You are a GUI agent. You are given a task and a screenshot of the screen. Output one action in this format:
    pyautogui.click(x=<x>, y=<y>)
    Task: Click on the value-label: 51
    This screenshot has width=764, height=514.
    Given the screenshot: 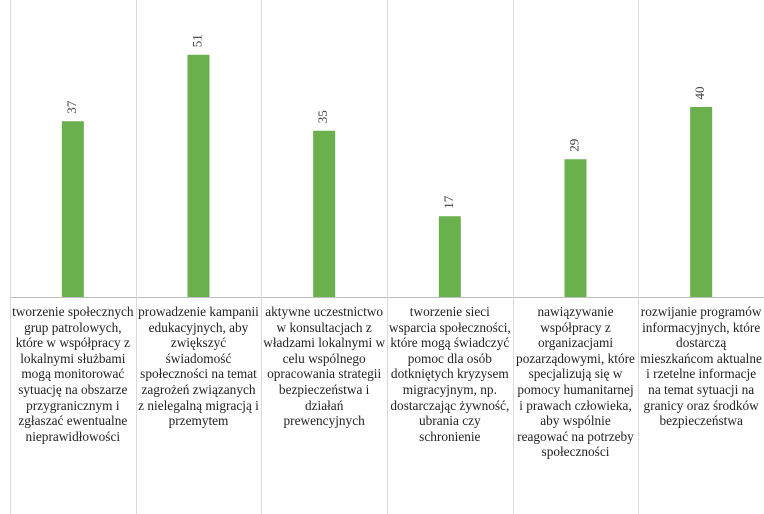 What is the action you would take?
    pyautogui.click(x=196, y=40)
    